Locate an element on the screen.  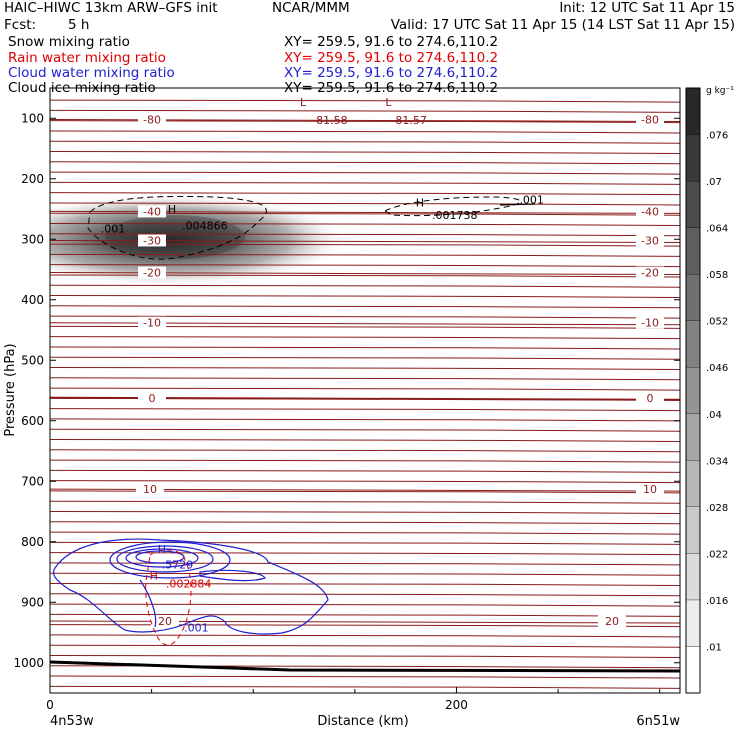
contour-annotation: .001 is located at coordinates (113, 228).